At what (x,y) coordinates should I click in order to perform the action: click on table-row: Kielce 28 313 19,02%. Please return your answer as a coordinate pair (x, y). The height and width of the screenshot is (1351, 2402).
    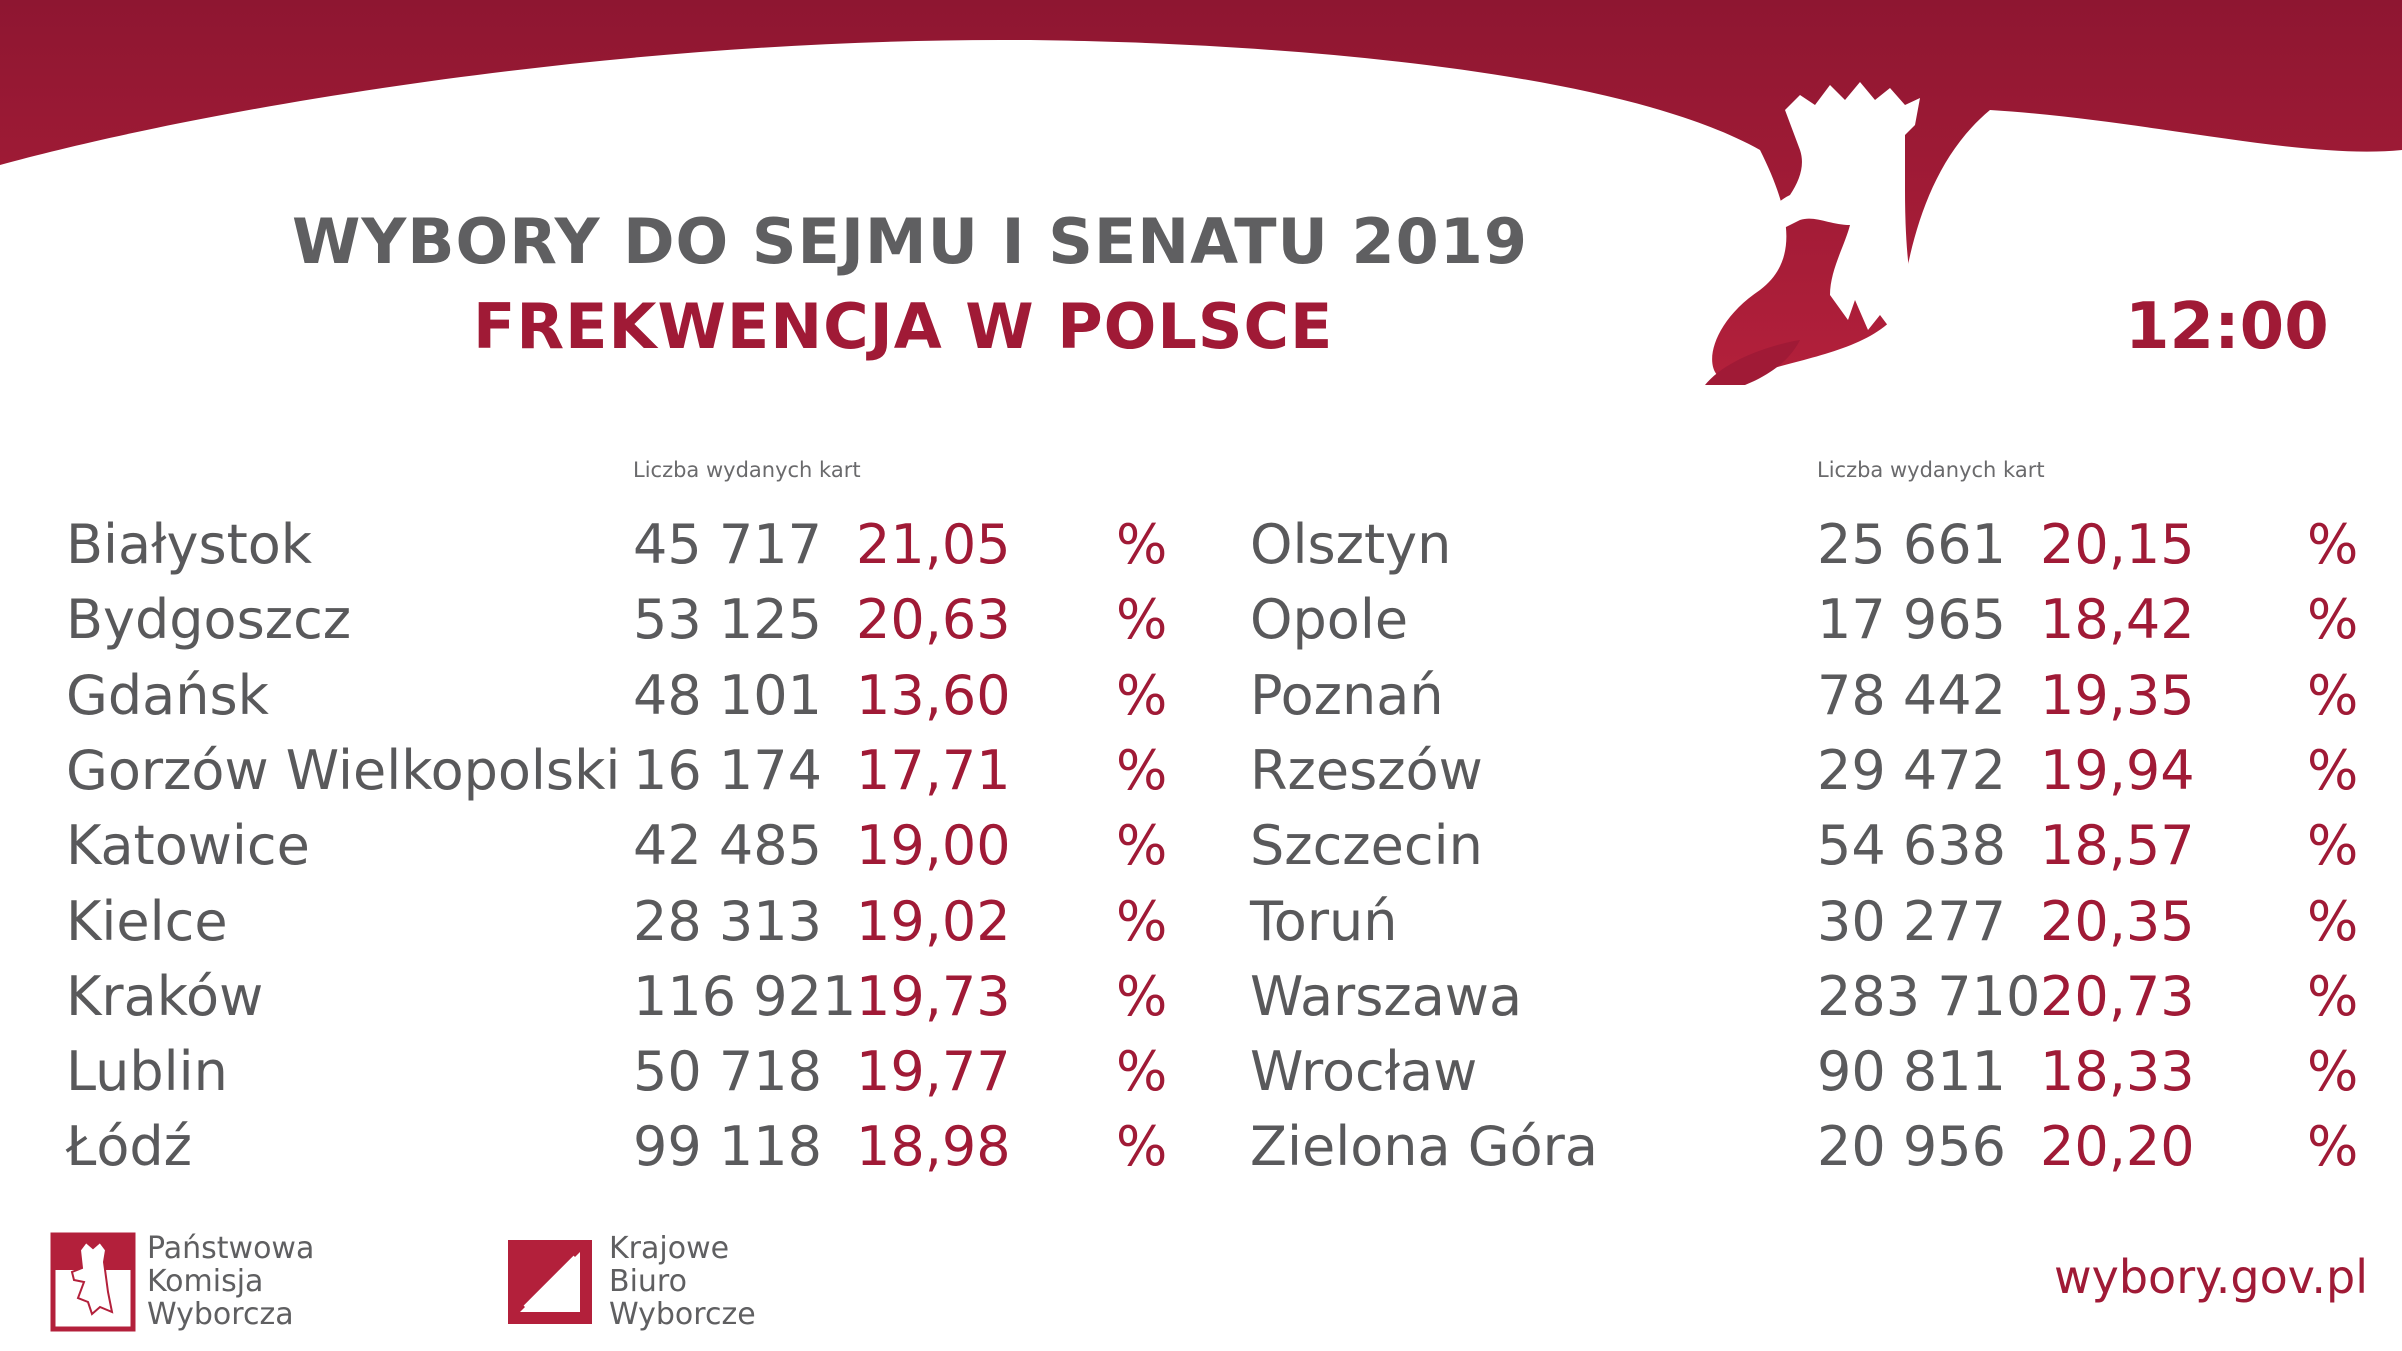
    Looking at the image, I should click on (666, 924).